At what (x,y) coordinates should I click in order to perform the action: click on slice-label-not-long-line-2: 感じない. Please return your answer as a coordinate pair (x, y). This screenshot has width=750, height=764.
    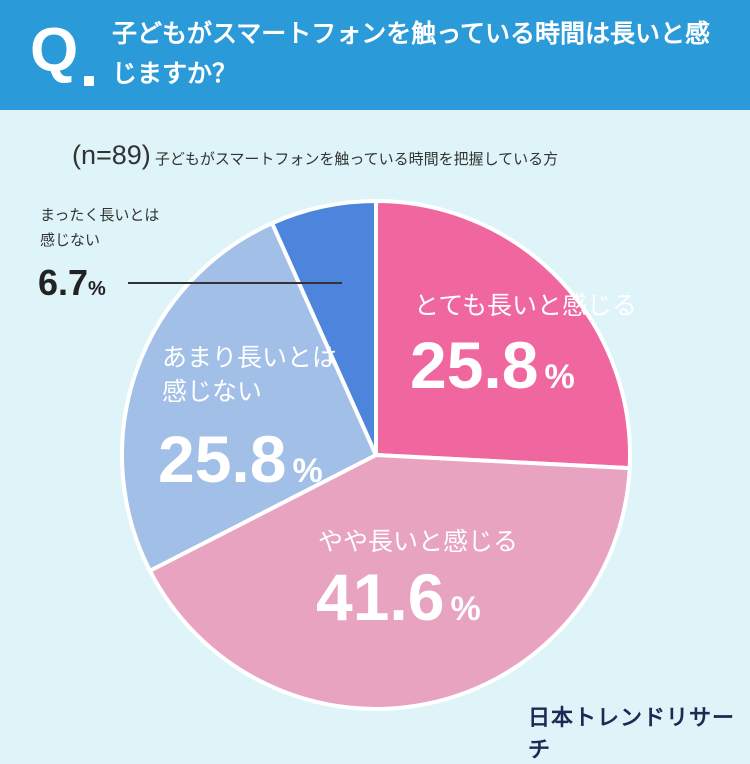
    Looking at the image, I should click on (70, 240).